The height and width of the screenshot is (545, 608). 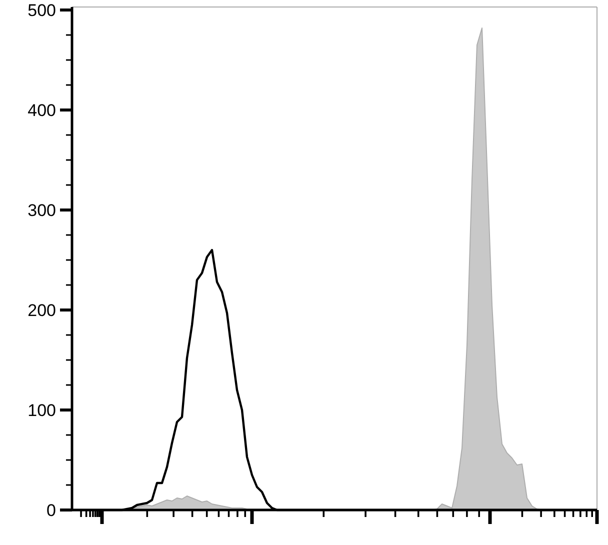 I want to click on y-tick-label: 400, so click(x=42, y=110).